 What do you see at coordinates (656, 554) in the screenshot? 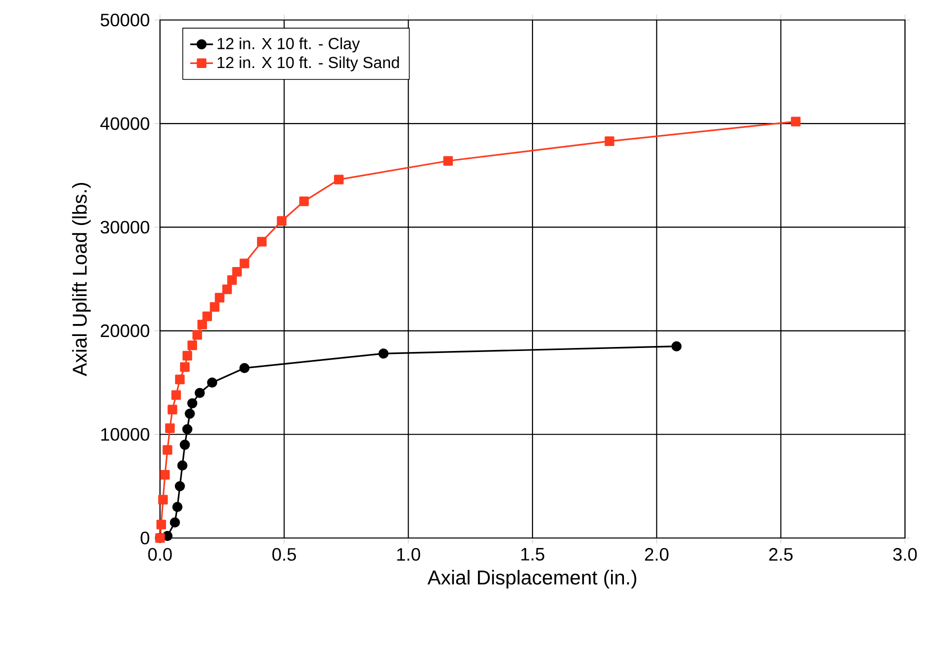
I see `x-tick-label: 2.0` at bounding box center [656, 554].